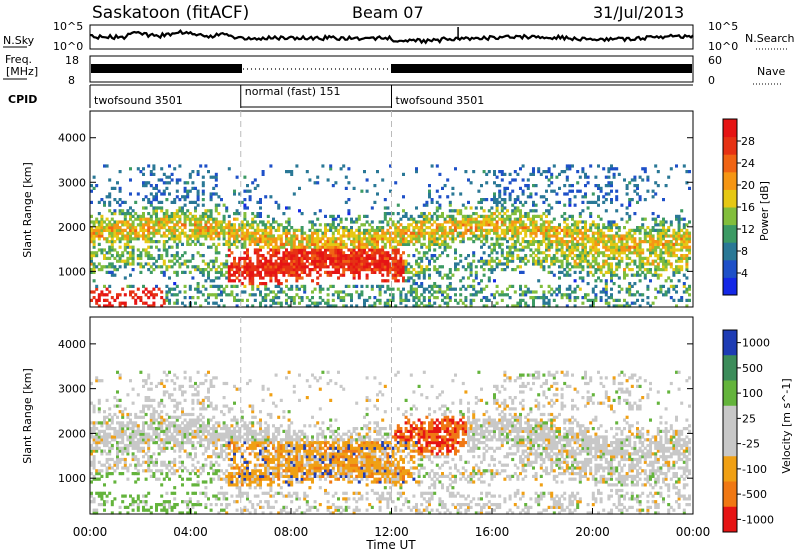 Image resolution: width=800 pixels, height=554 pixels. I want to click on freq-band-left, so click(166, 68).